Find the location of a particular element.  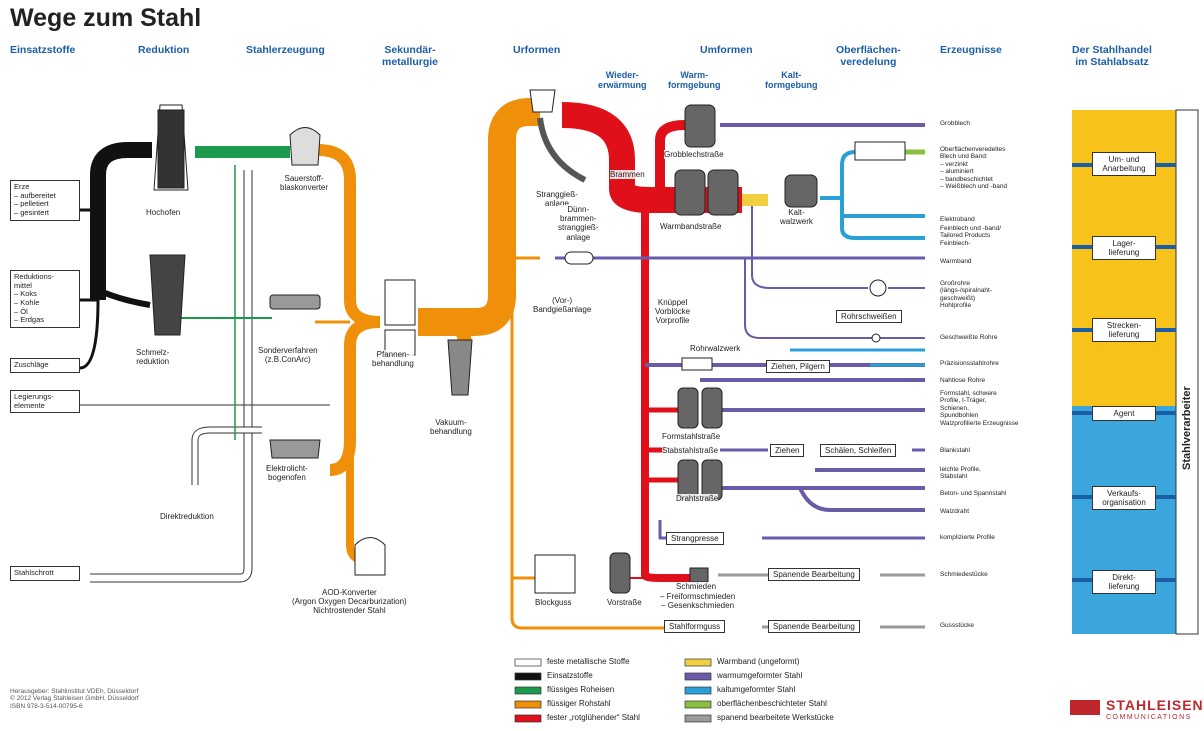

column-header: Reduktion is located at coordinates (164, 50).